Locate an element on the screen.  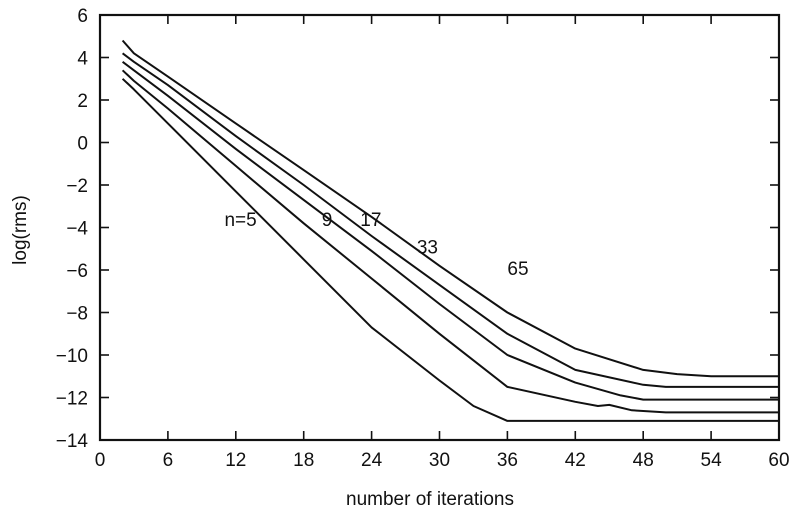
y-tick-label-4: −6 is located at coordinates (77, 271).